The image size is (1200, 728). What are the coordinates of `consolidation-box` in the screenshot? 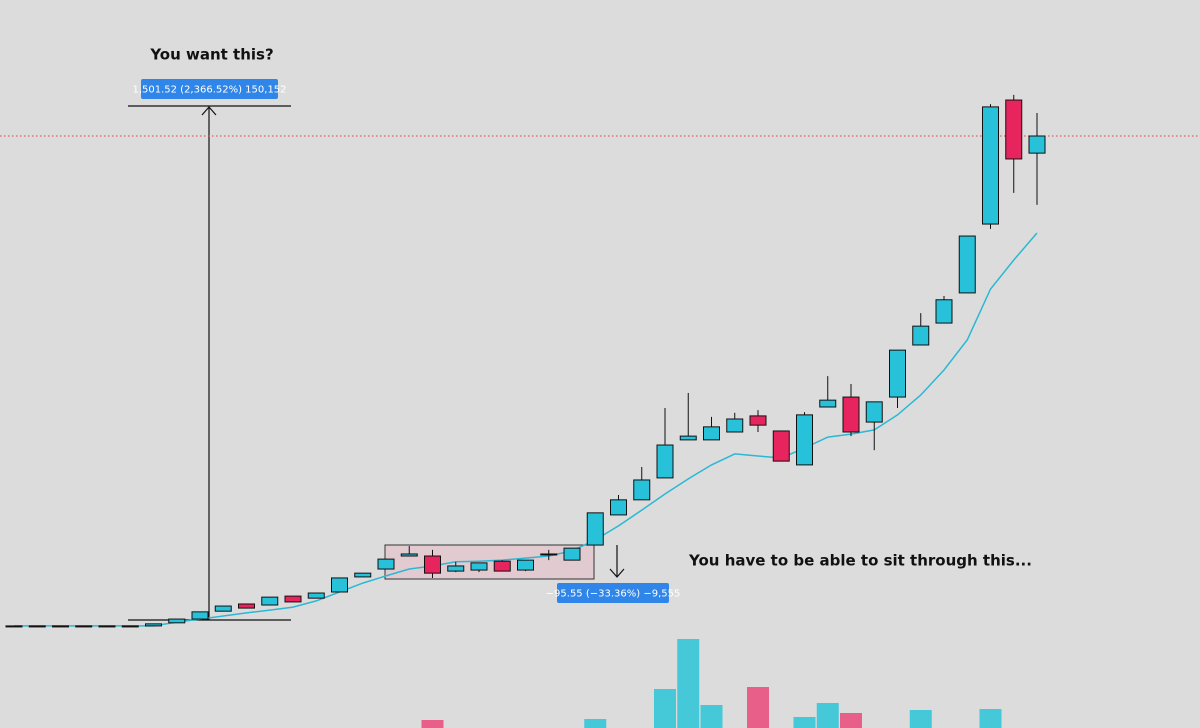 It's located at (489, 562).